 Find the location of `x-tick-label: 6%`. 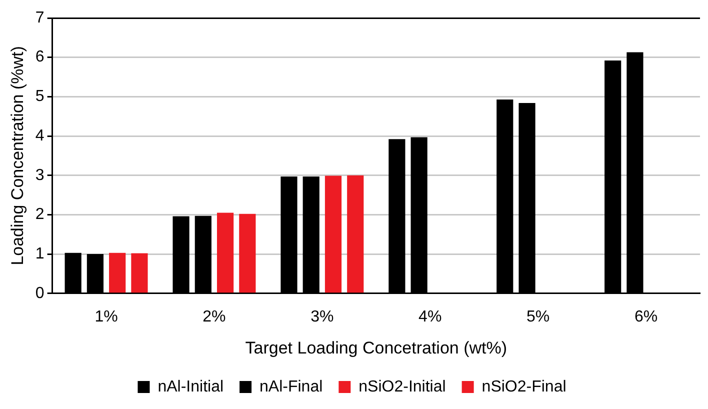

x-tick-label: 6% is located at coordinates (646, 317).